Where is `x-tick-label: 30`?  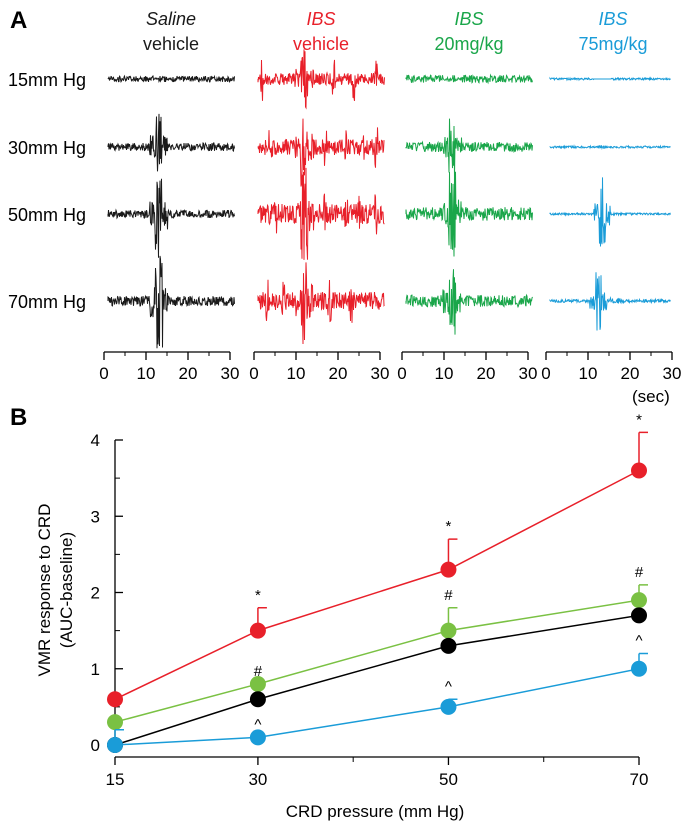 x-tick-label: 30 is located at coordinates (257, 779).